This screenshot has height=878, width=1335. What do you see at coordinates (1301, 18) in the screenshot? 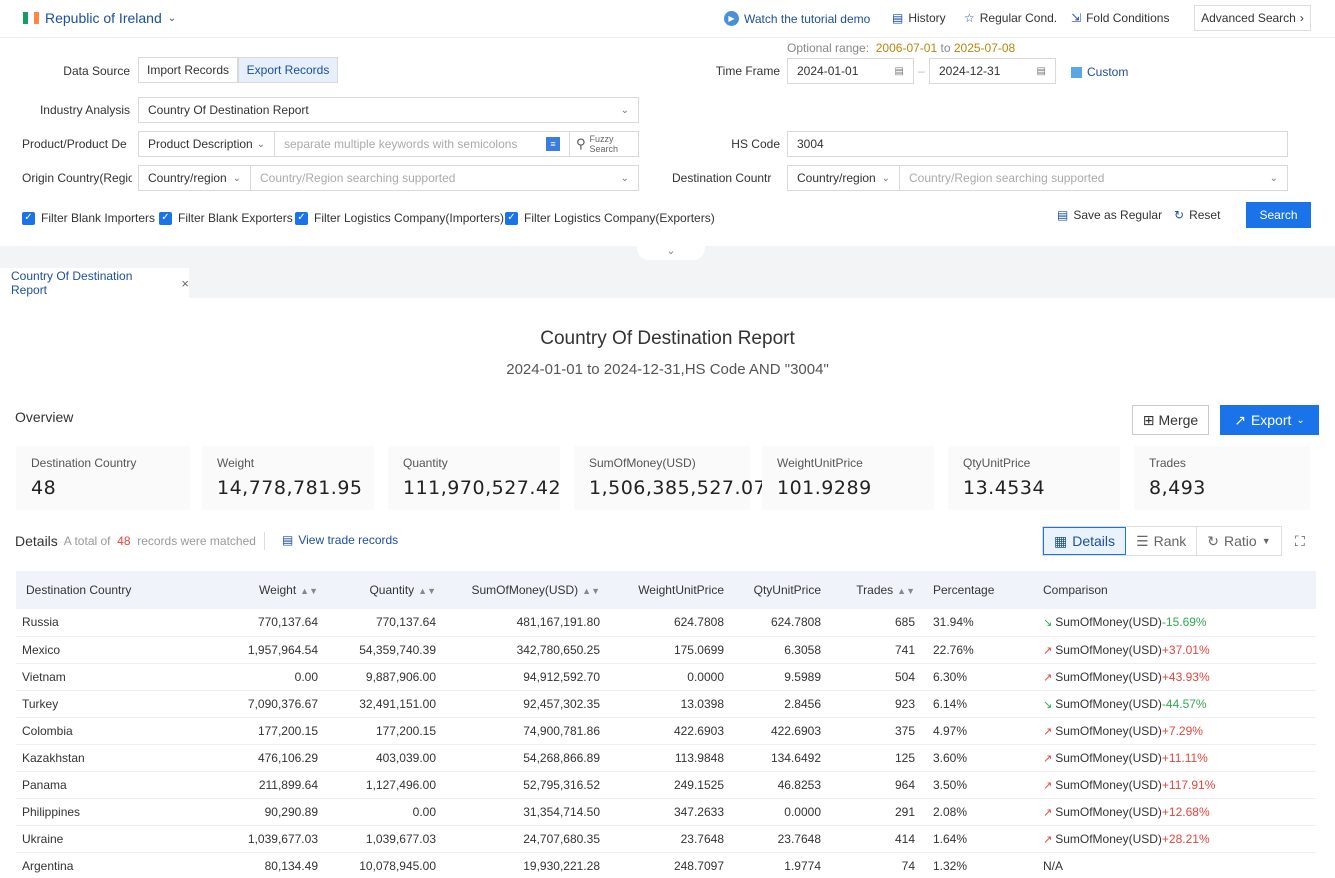
I see `chevron-right-icon: ›` at bounding box center [1301, 18].